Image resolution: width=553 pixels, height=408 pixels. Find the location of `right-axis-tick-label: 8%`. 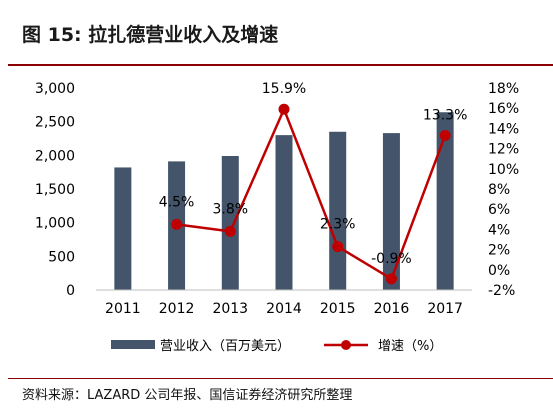

right-axis-tick-label: 8% is located at coordinates (499, 190).